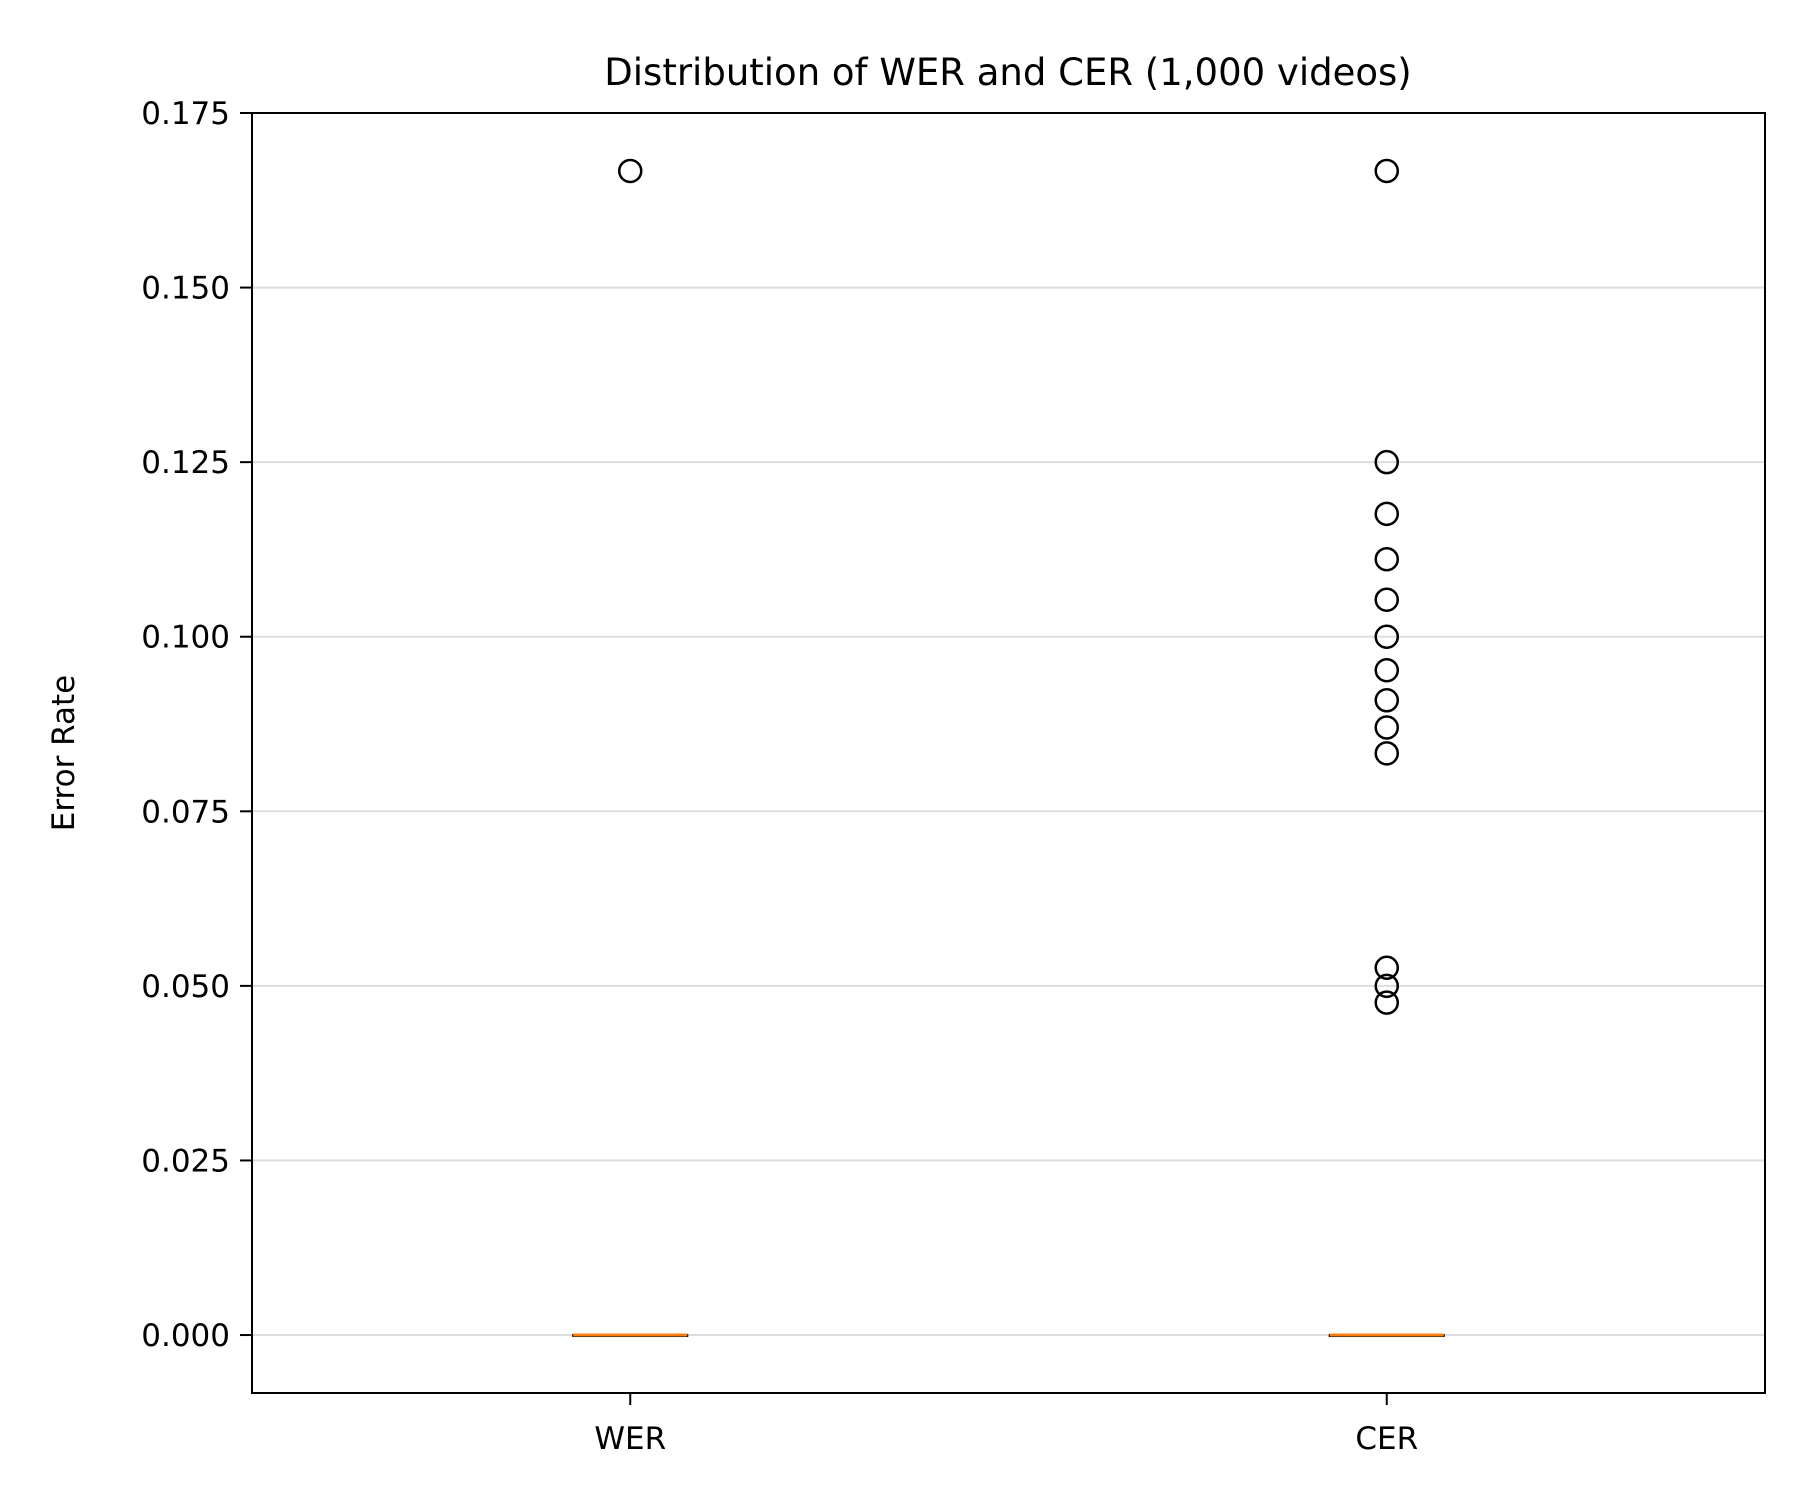  Describe the element at coordinates (1386, 1439) in the screenshot. I see `x-tick-label: CER` at that location.